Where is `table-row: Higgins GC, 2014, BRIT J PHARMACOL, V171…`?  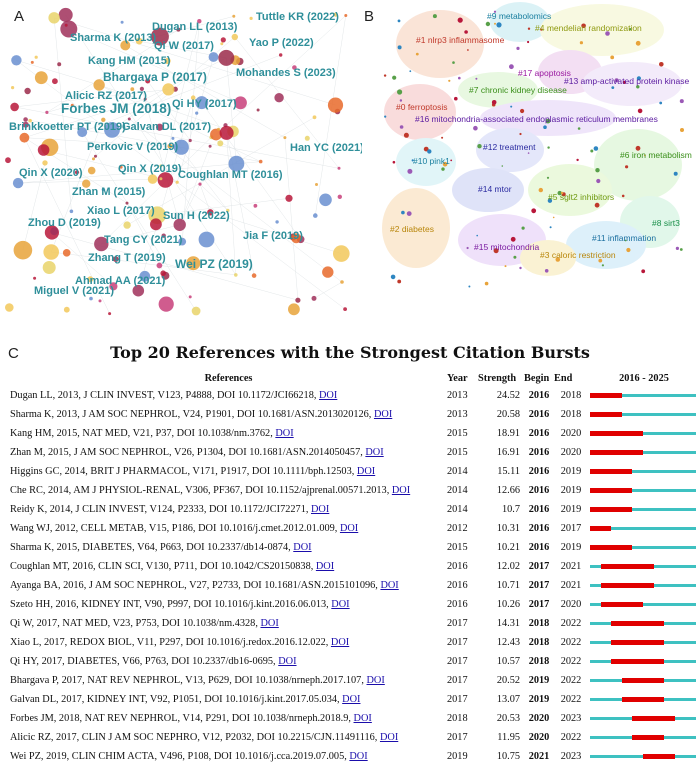 table-row: Higgins GC, 2014, BRIT J PHARMACOL, V171… is located at coordinates (355, 471).